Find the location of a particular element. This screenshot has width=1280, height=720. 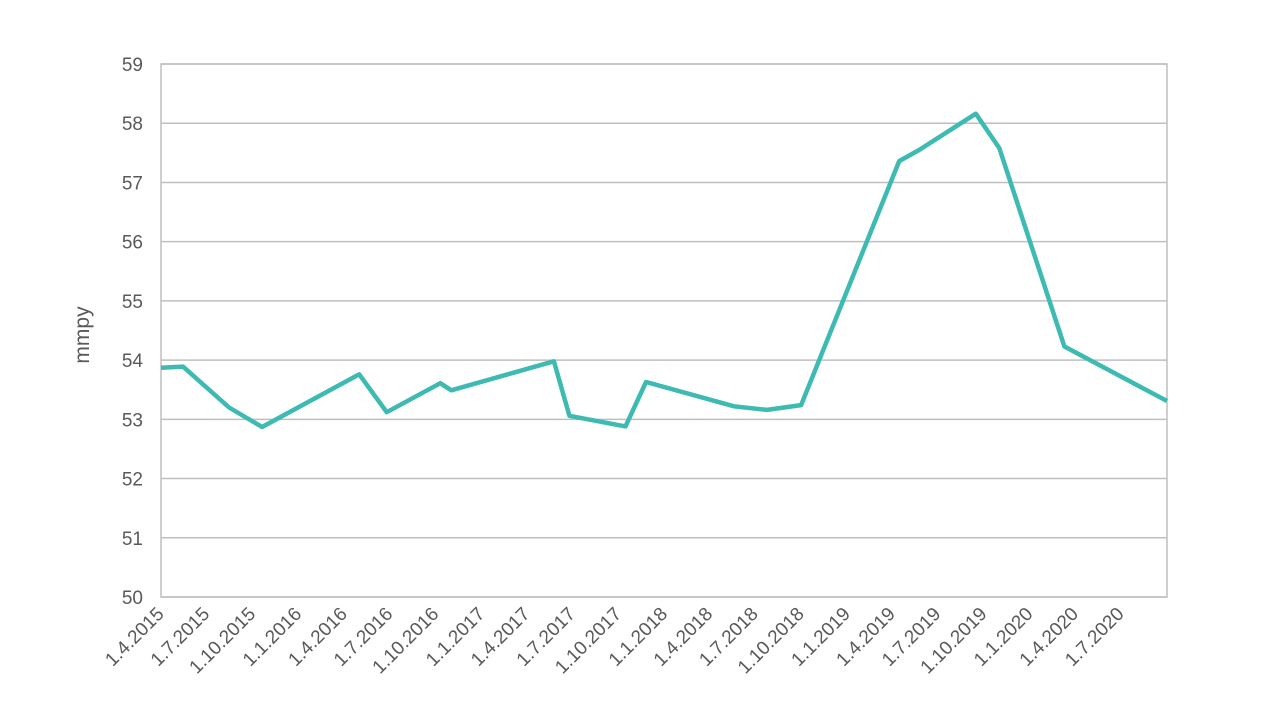

y-tick-label: 53 is located at coordinates (132, 420).